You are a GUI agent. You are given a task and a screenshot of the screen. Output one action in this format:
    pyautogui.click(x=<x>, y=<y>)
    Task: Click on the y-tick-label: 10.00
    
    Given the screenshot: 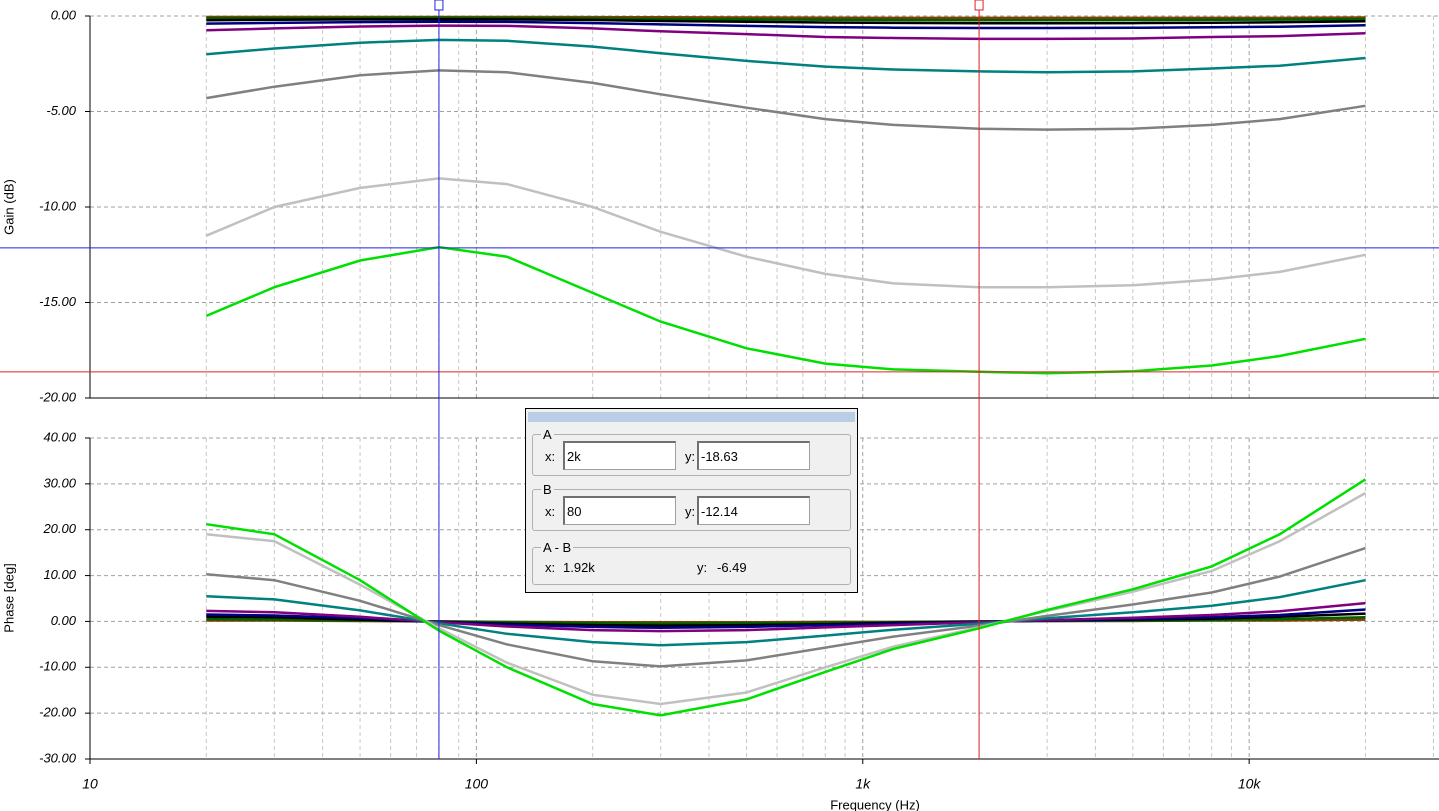 What is the action you would take?
    pyautogui.click(x=59, y=574)
    